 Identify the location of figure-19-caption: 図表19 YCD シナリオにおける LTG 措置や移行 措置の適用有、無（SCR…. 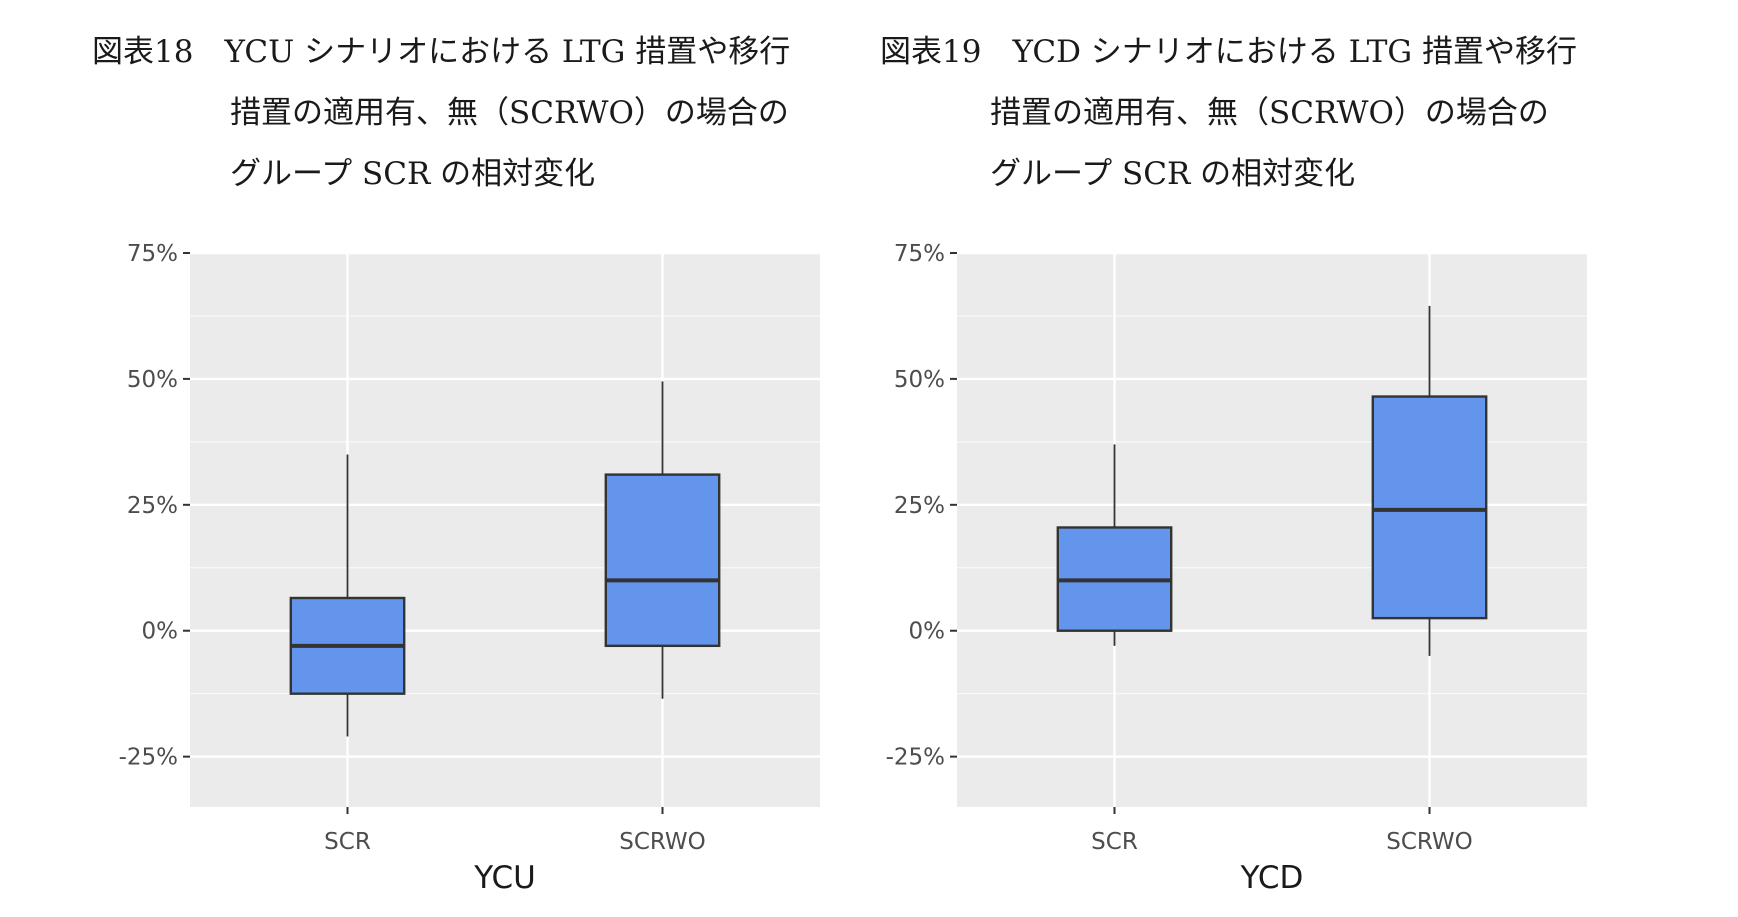
(1228, 113).